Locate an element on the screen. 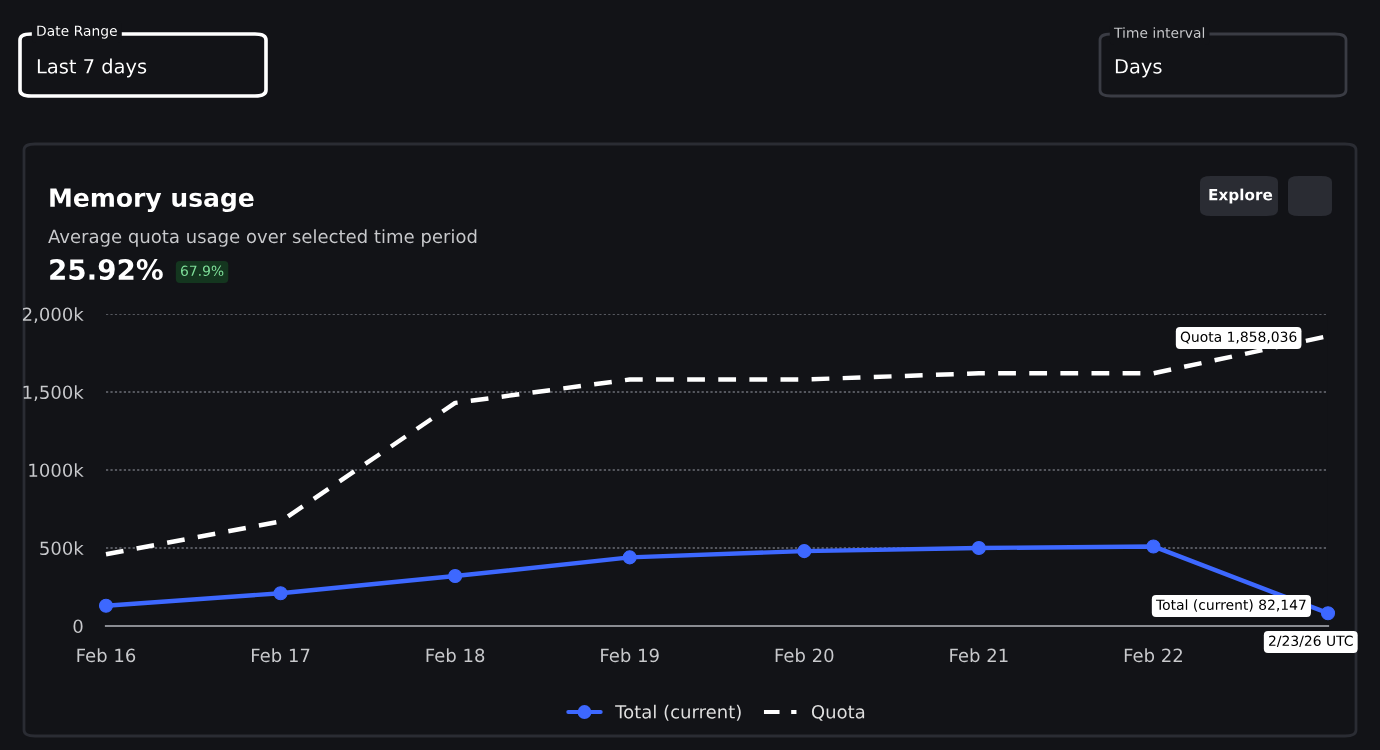 Image resolution: width=1380 pixels, height=750 pixels. x-tick-label: Feb 22 is located at coordinates (1153, 655).